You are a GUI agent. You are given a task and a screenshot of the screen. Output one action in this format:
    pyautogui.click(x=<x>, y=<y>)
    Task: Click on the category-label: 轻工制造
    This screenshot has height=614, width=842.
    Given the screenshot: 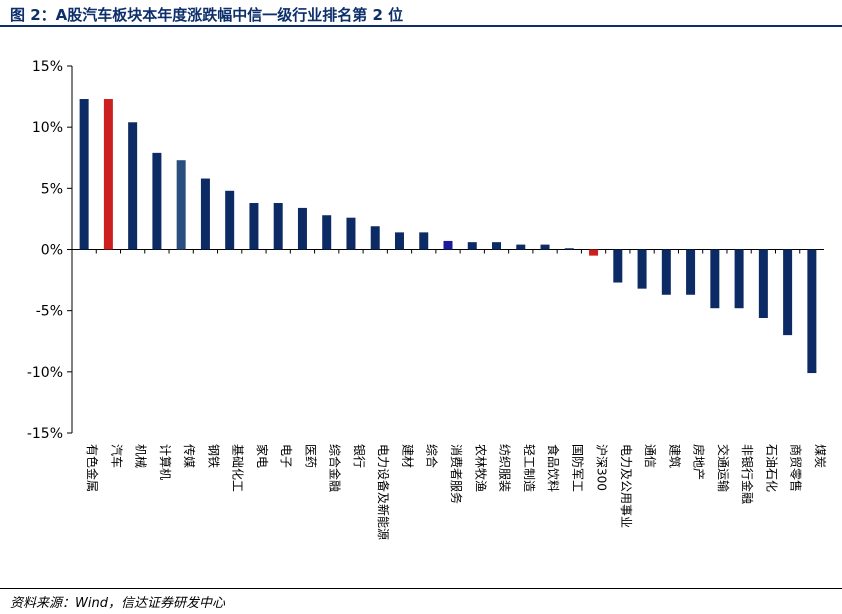 What is the action you would take?
    pyautogui.click(x=529, y=468)
    